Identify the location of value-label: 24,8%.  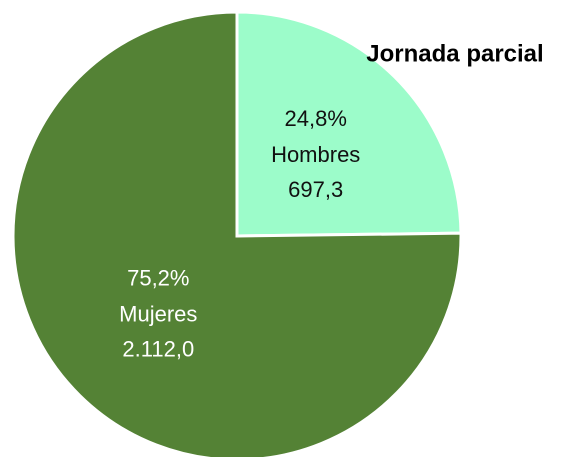
(316, 118).